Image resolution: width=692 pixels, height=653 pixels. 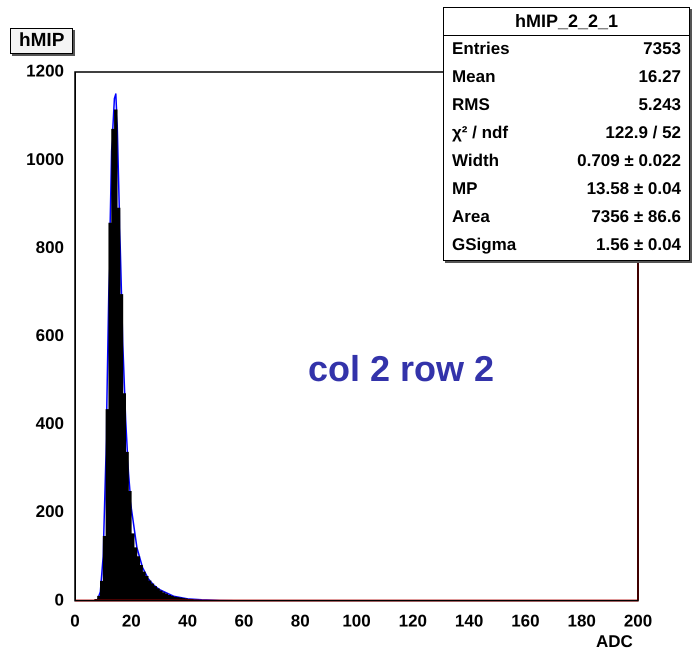 What do you see at coordinates (45, 71) in the screenshot?
I see `y-tick-label: 1200` at bounding box center [45, 71].